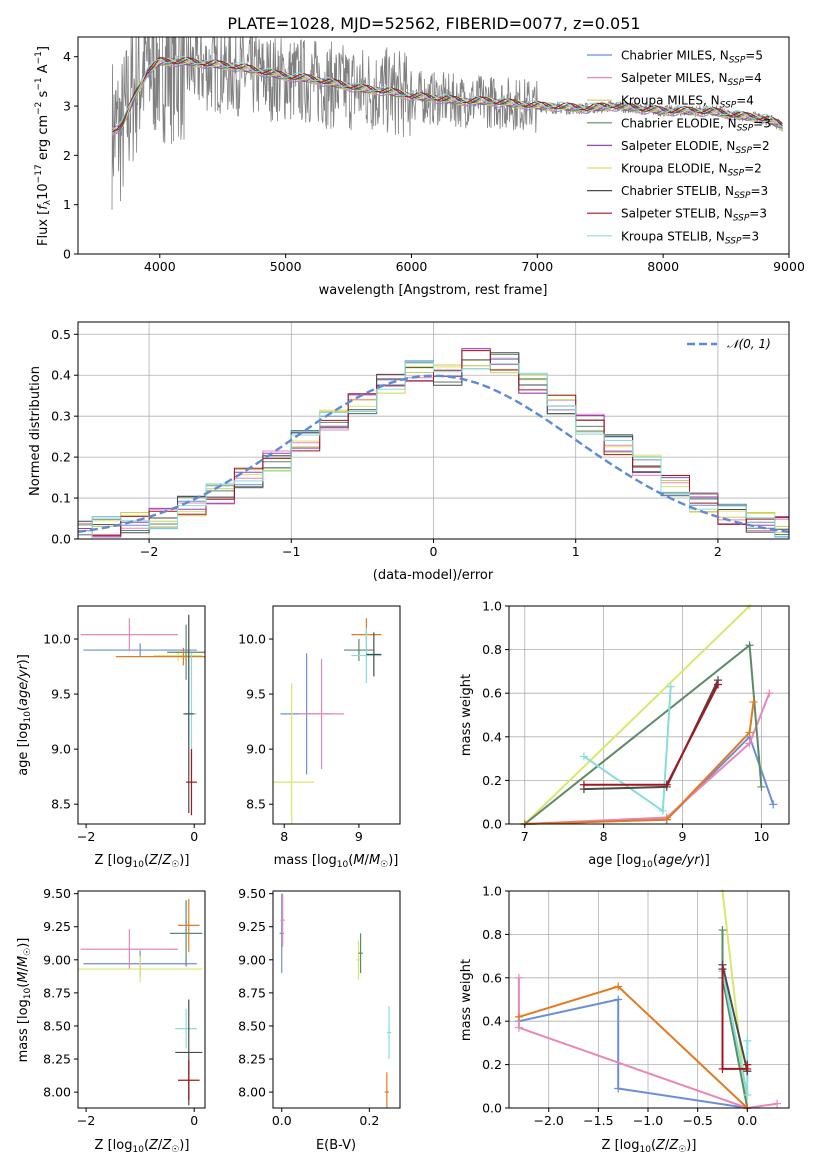  What do you see at coordinates (789, 266) in the screenshot?
I see `spectrum-xtick-label: 9000` at bounding box center [789, 266].